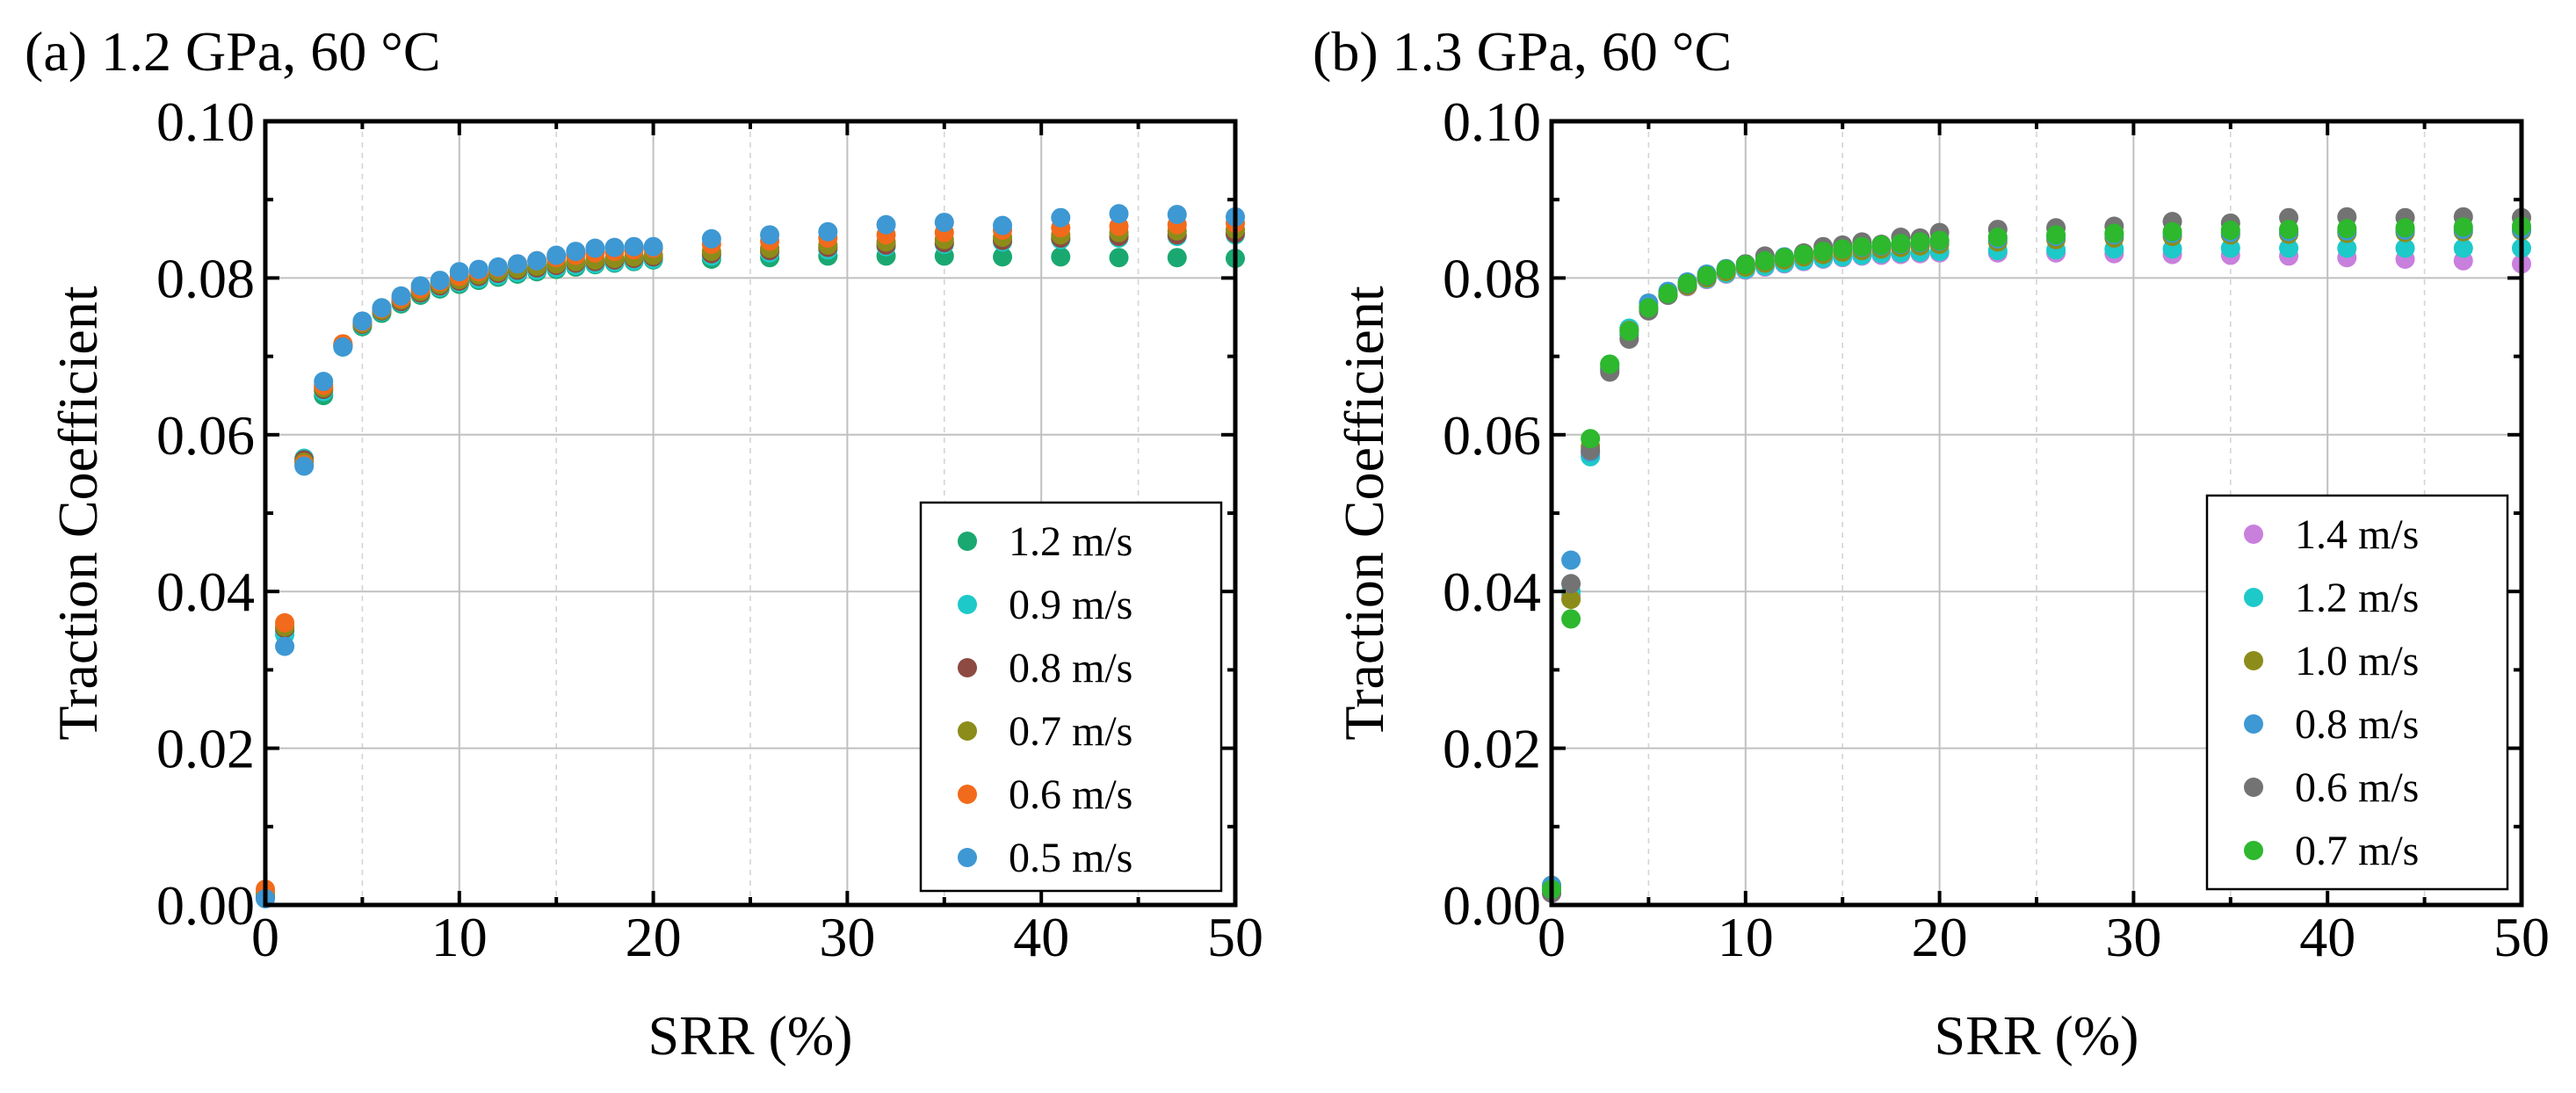 This screenshot has height=1093, width=2576. I want to click on panel-a-x-tick-labels: 0 10 20 30 40 50, so click(757, 937).